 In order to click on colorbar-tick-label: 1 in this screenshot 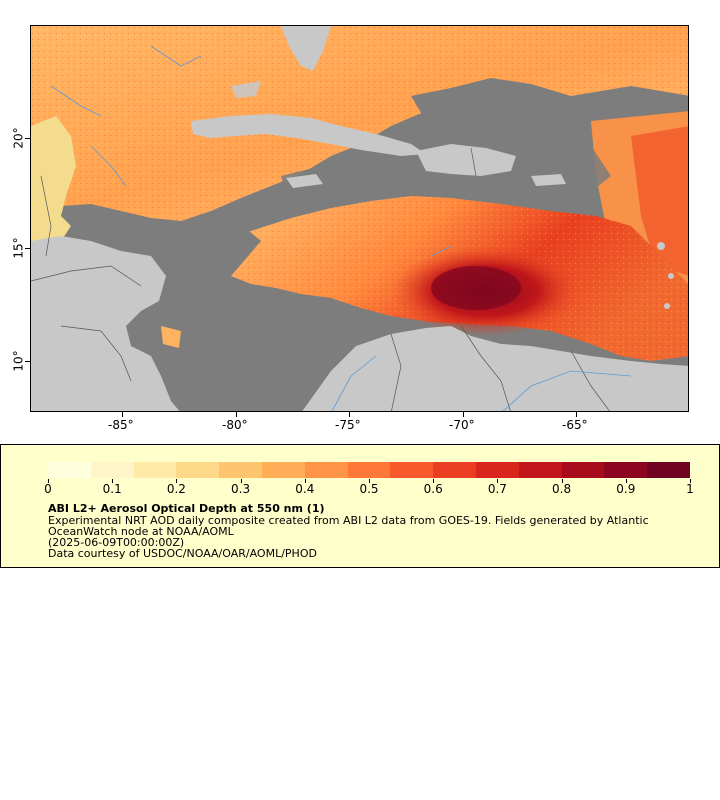, I will do `click(690, 489)`.